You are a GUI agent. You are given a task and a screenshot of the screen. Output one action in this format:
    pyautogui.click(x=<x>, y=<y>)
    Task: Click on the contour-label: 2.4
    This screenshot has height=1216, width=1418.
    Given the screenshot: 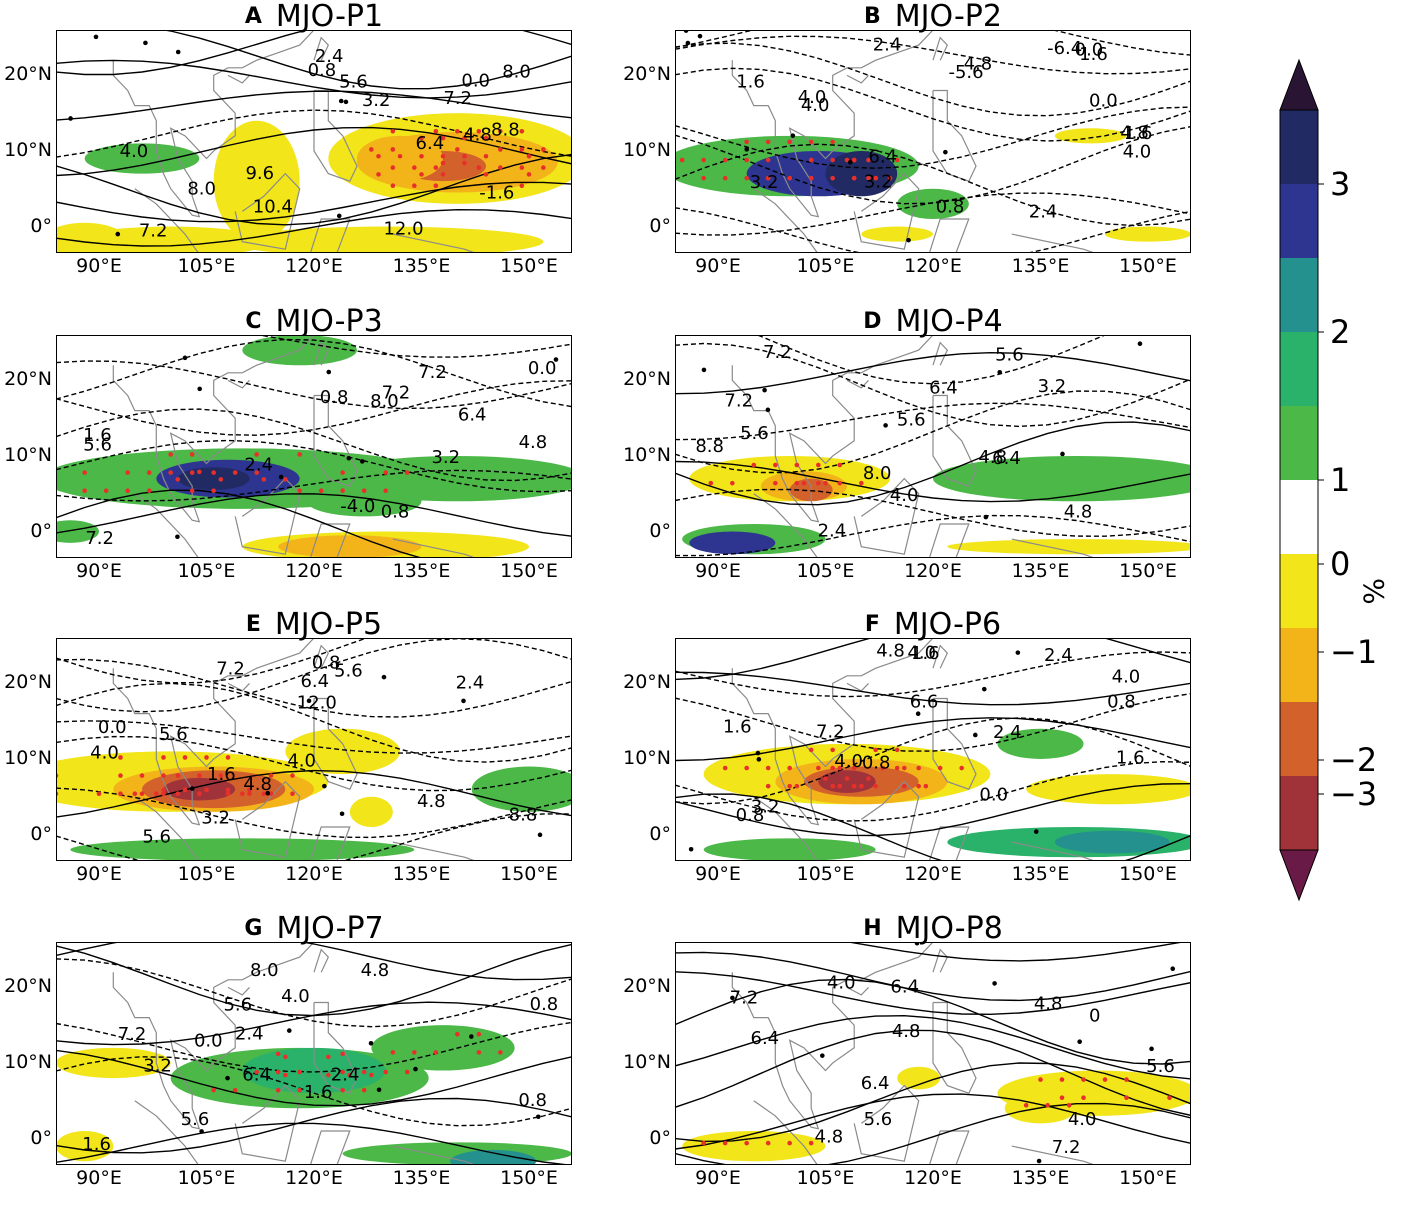 What is the action you would take?
    pyautogui.click(x=1058, y=655)
    